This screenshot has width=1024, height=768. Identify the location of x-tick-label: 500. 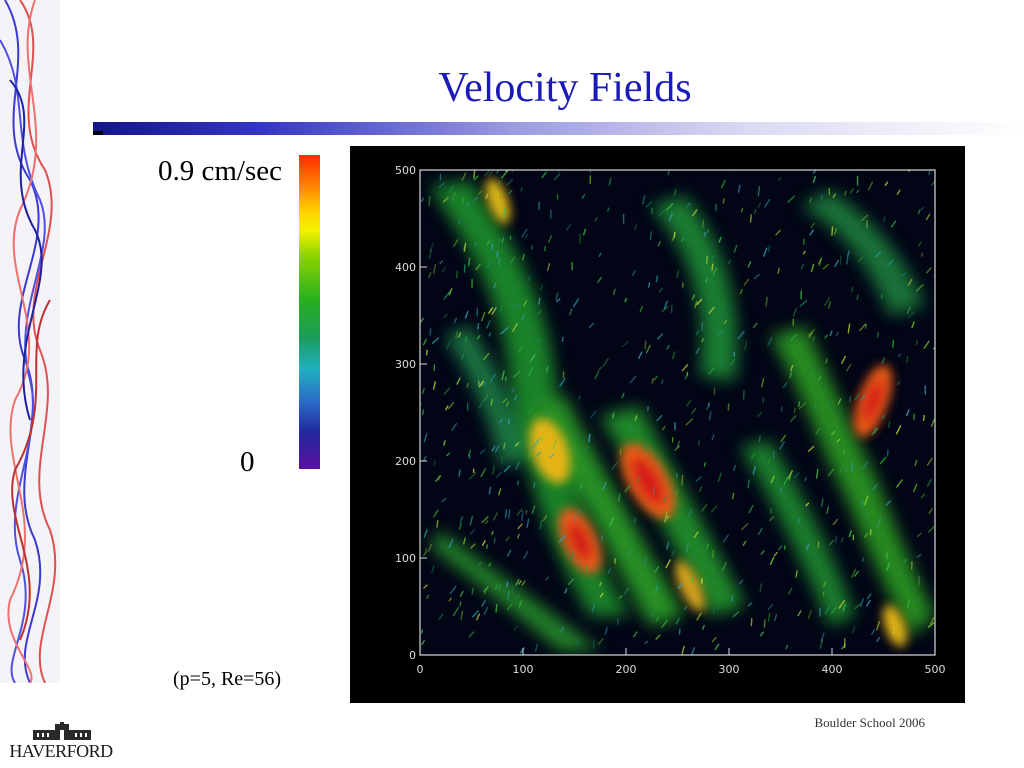
(935, 669).